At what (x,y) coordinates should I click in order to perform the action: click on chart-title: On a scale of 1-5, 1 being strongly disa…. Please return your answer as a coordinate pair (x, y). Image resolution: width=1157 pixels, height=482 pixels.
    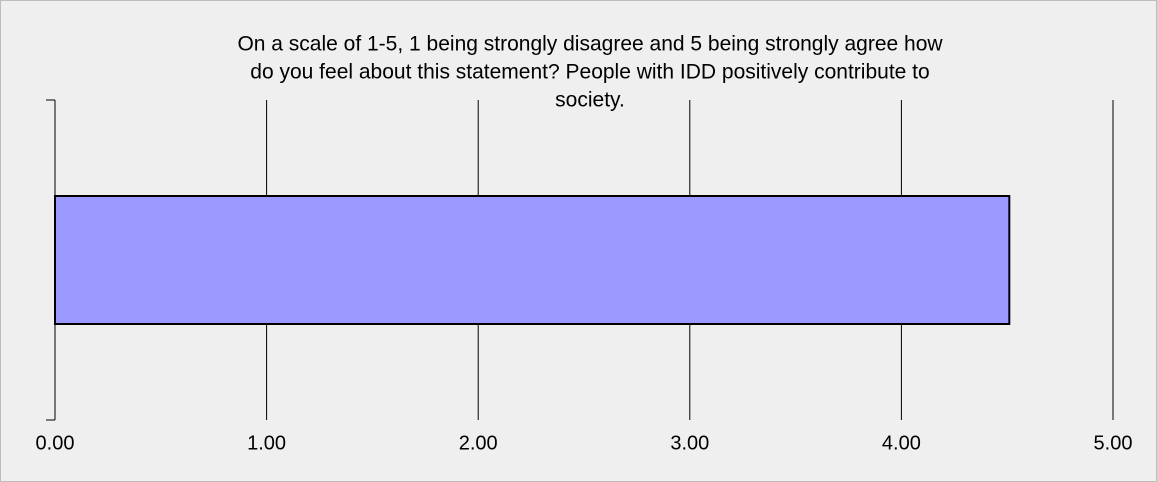
    Looking at the image, I should click on (590, 44).